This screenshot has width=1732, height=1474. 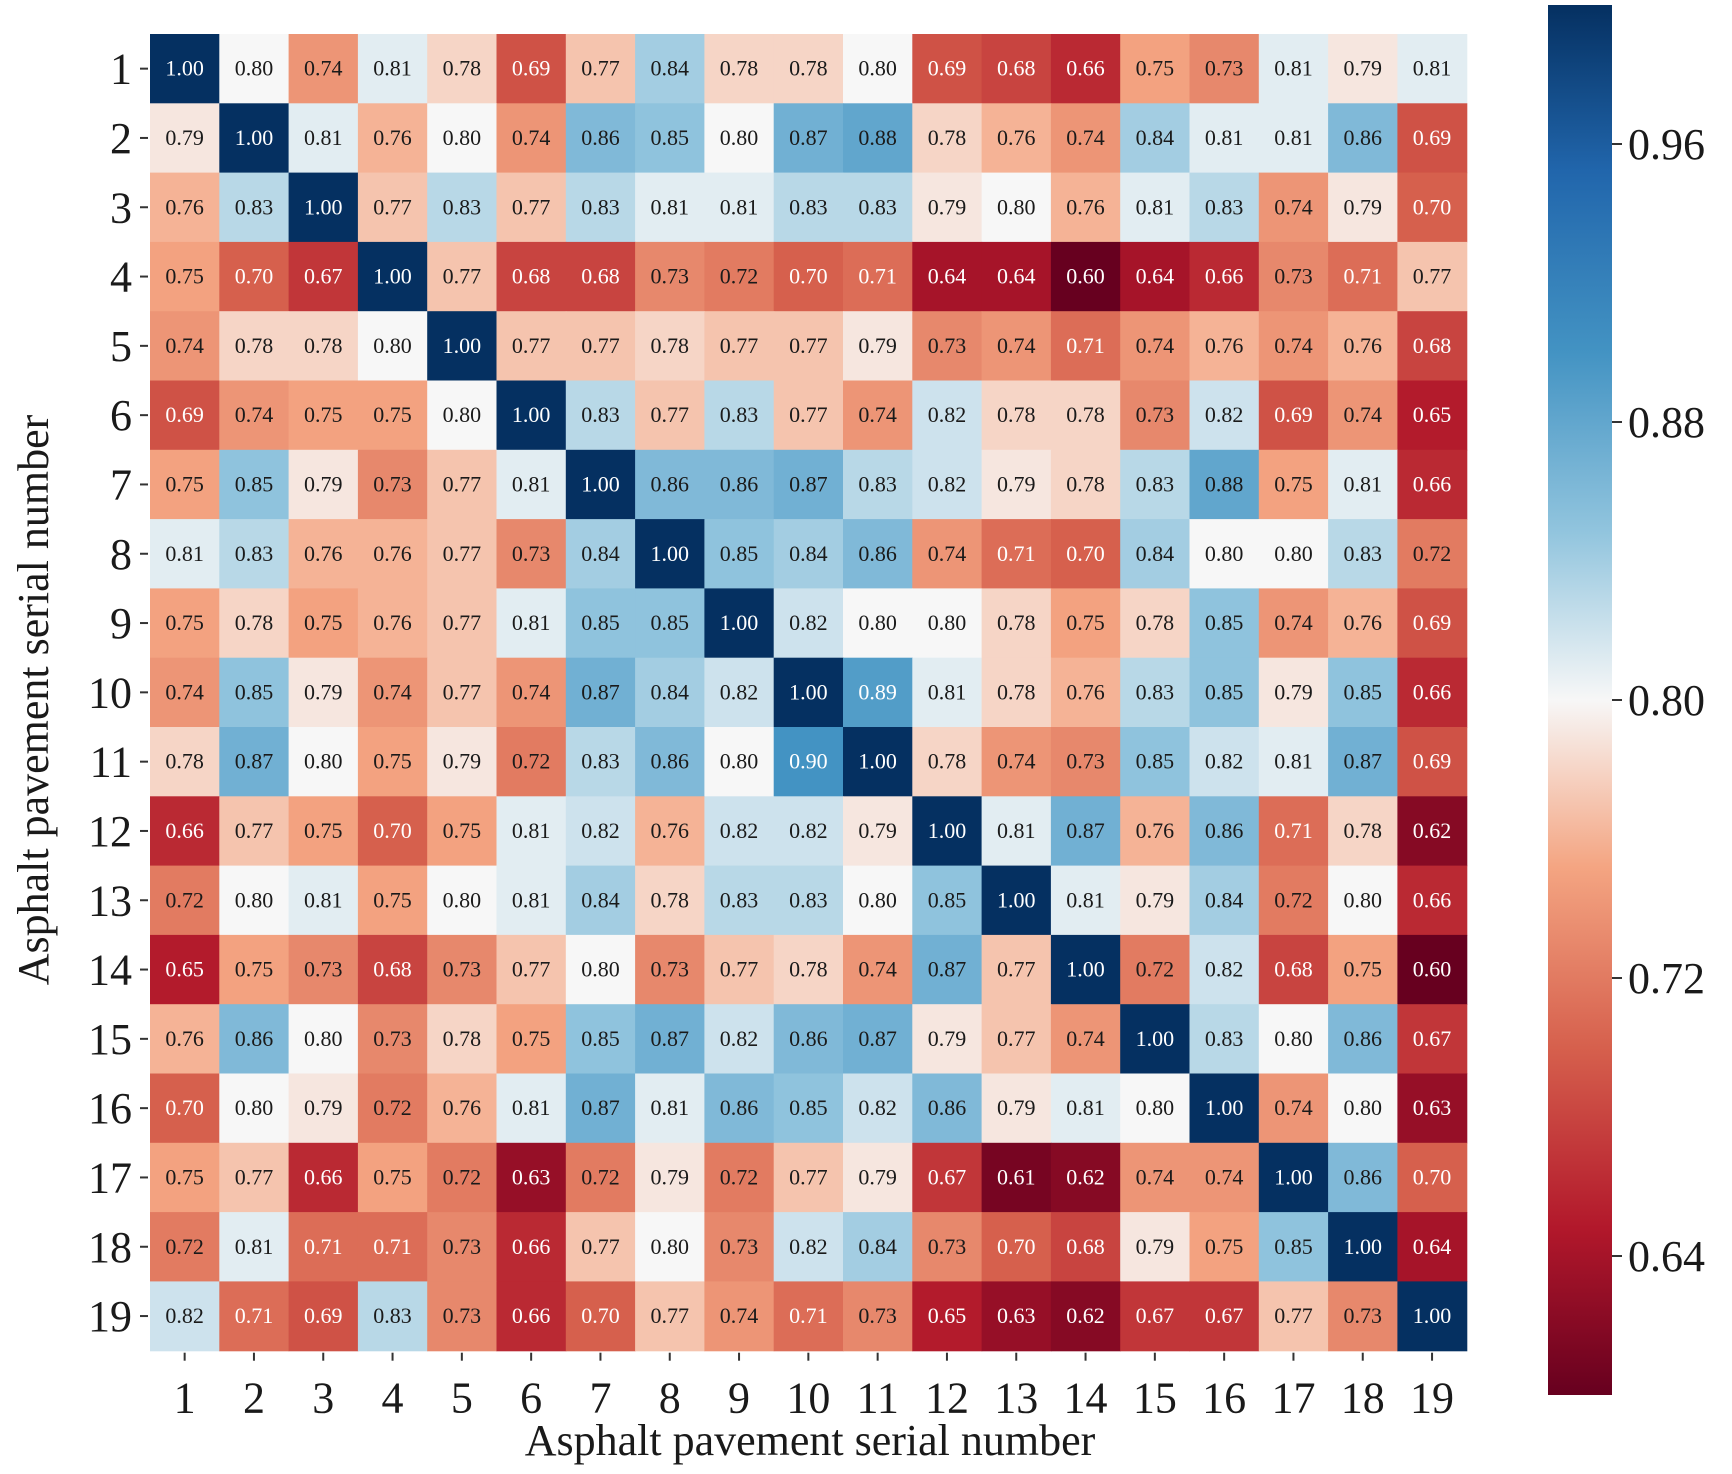 I want to click on cell-value-r17-c16: 0.74, so click(x=1224, y=1176).